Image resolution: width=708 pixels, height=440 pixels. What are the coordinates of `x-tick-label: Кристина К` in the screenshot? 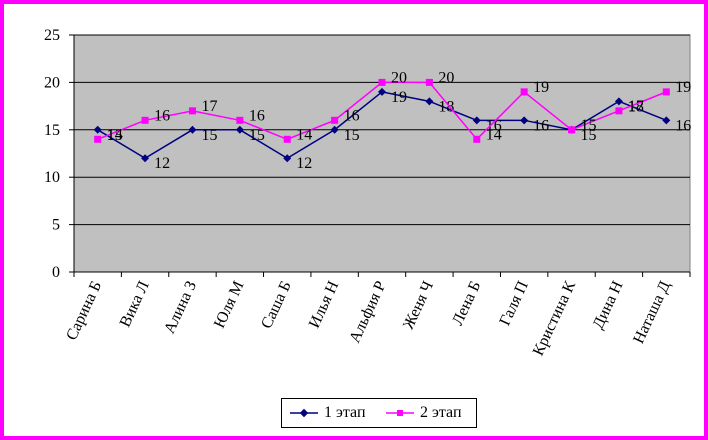 It's located at (554, 318).